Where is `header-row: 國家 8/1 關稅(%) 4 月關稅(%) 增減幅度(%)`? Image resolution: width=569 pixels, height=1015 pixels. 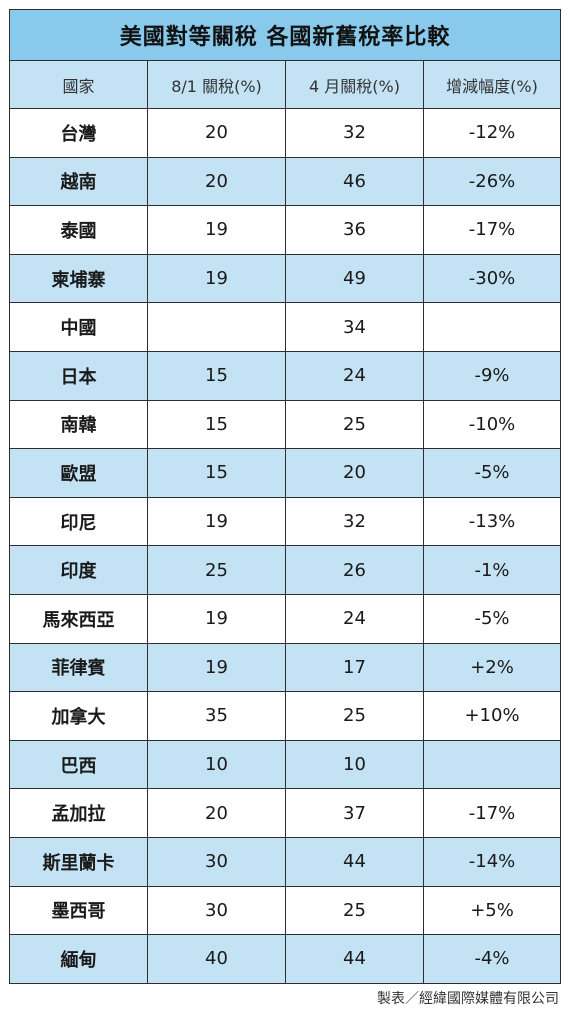
header-row: 國家 8/1 關稅(%) 4 月關稅(%) 增減幅度(%) is located at coordinates (285, 84).